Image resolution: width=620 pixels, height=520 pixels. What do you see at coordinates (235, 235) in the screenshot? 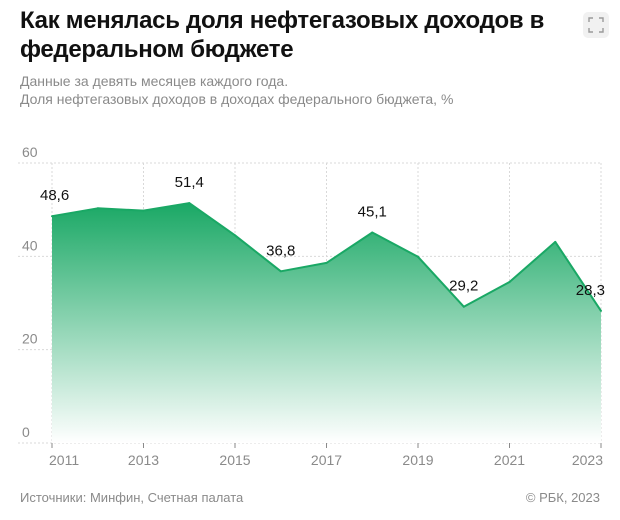
I see `data-point-2015` at bounding box center [235, 235].